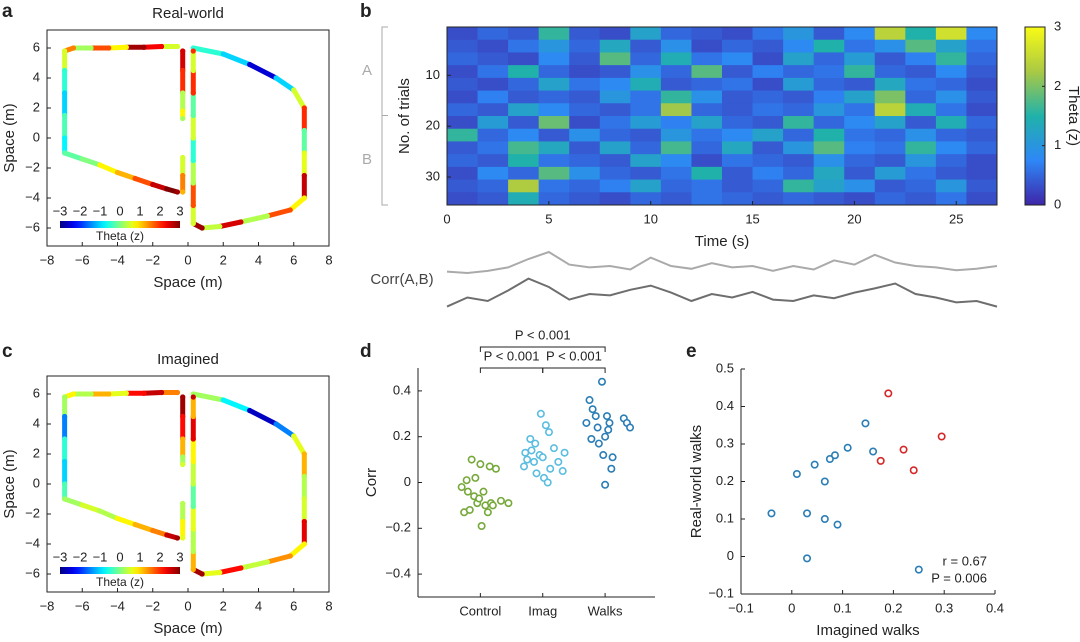 The image size is (1080, 642). I want to click on colorbar-tick-label: 3, so click(179, 210).